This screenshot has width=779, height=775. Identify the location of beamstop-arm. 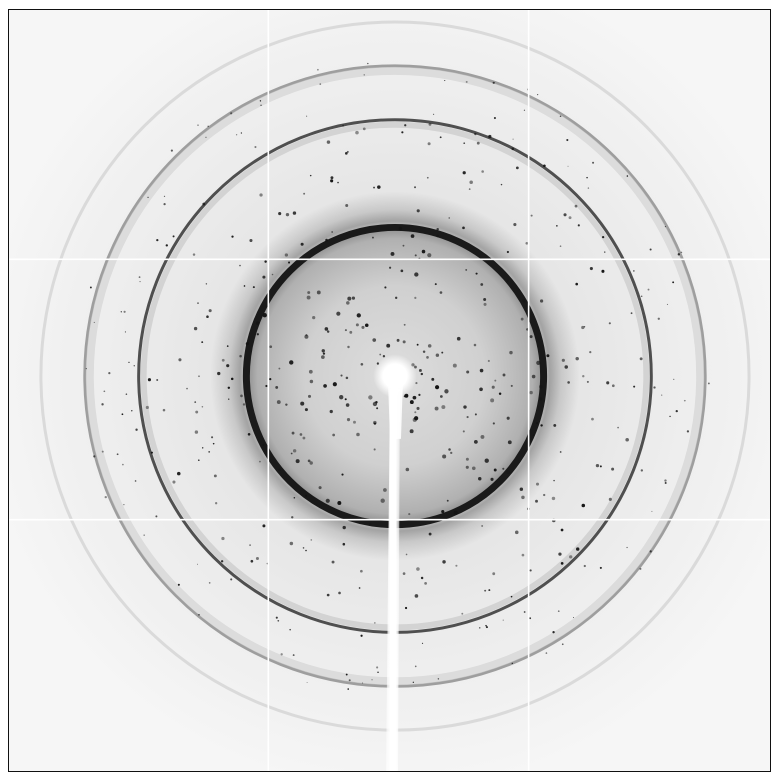
(393, 580).